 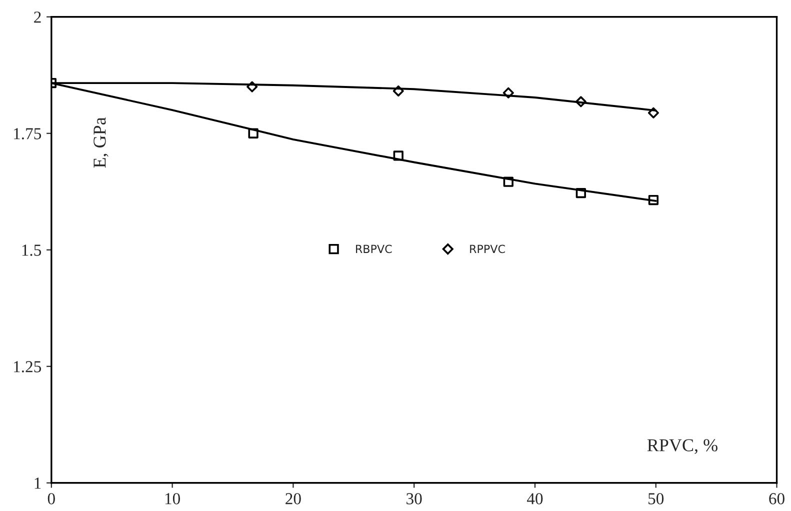 I want to click on y-tick-label: 2, so click(x=37, y=17).